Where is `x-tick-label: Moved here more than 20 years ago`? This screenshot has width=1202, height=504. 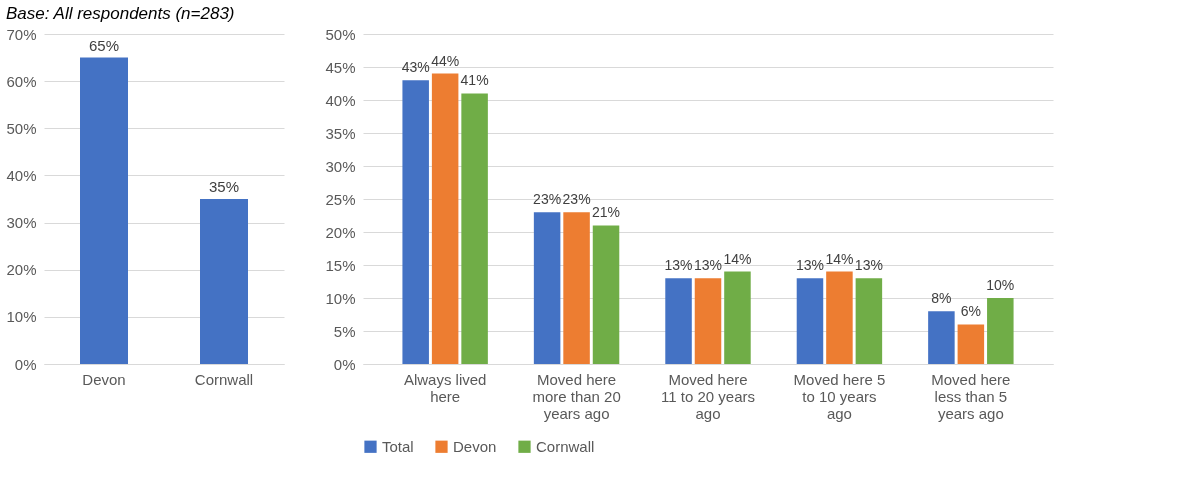
x-tick-label: Moved here more than 20 years ago is located at coordinates (576, 396).